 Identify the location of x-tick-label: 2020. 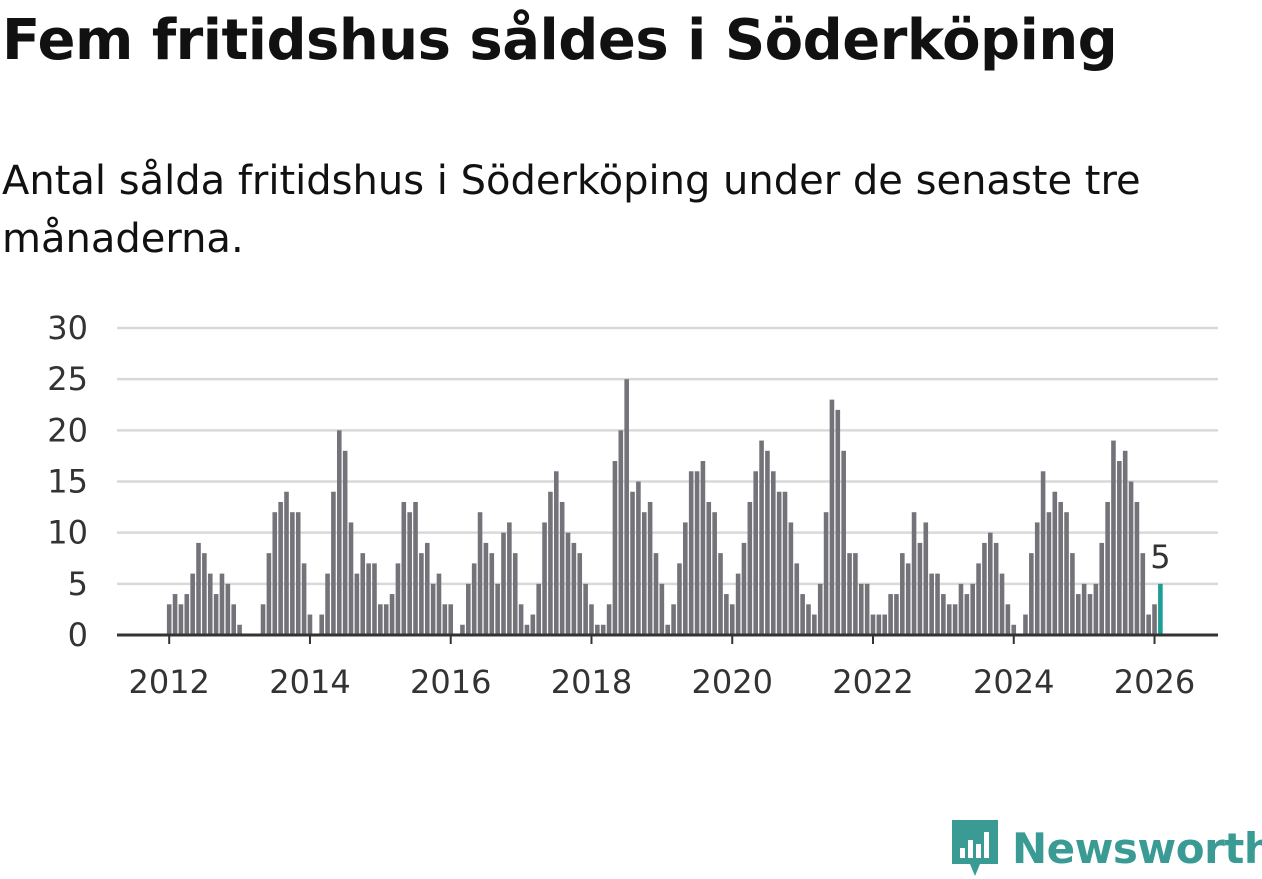
(732, 682).